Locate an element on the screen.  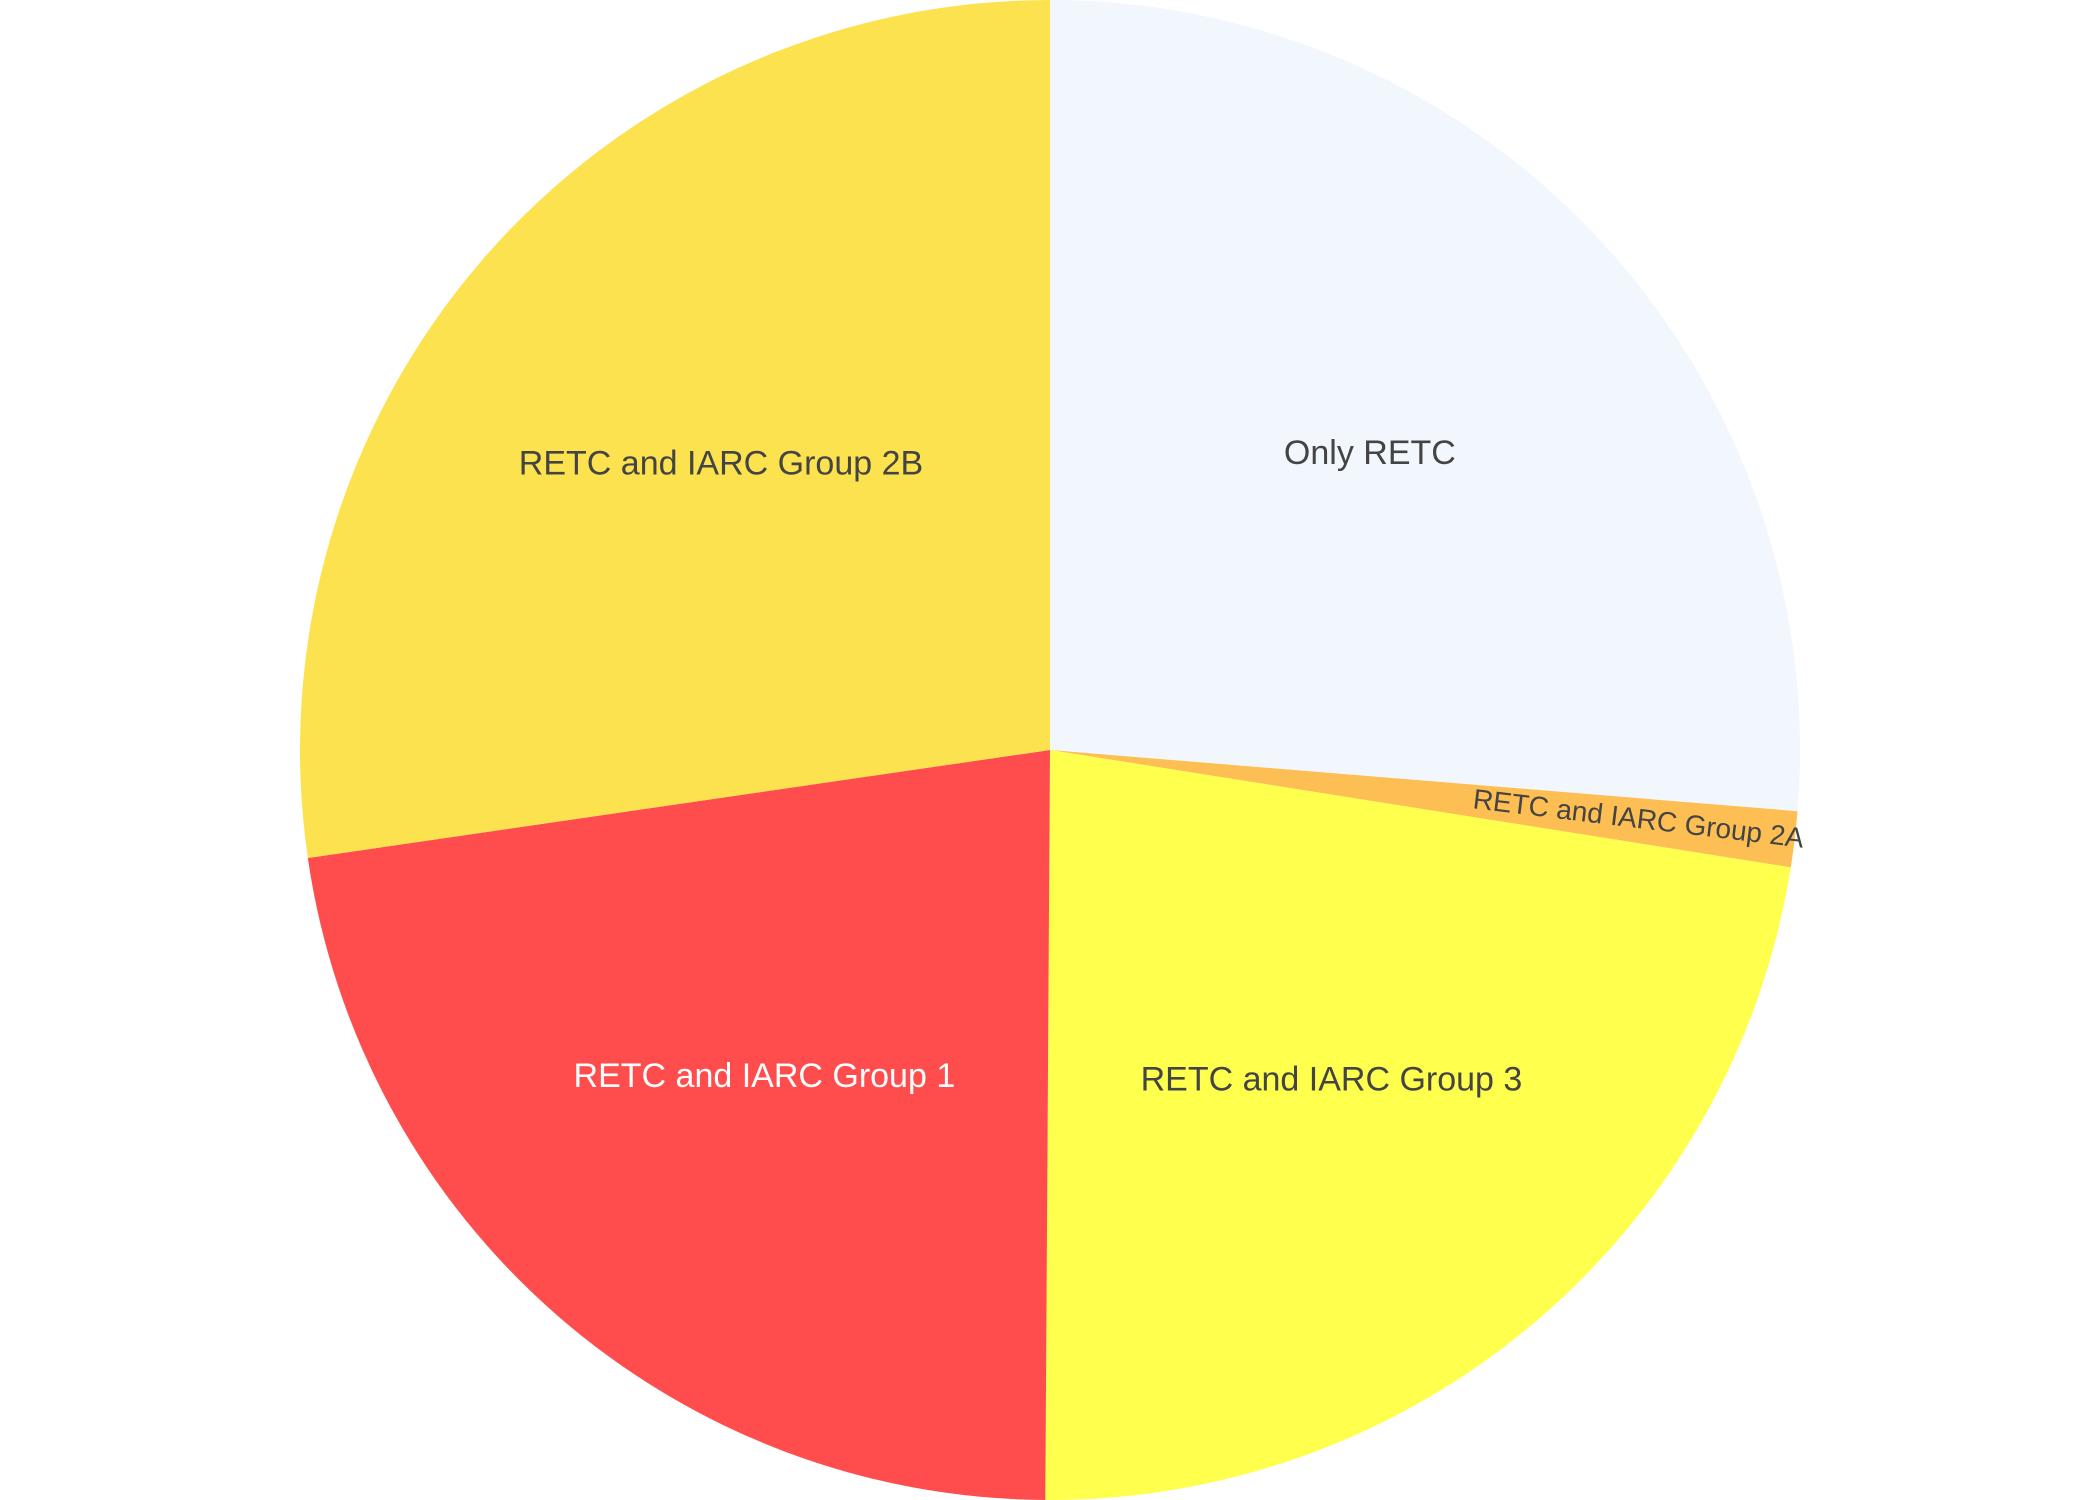
pie-slice-label: RETC and IARC Group 1 is located at coordinates (765, 1076).